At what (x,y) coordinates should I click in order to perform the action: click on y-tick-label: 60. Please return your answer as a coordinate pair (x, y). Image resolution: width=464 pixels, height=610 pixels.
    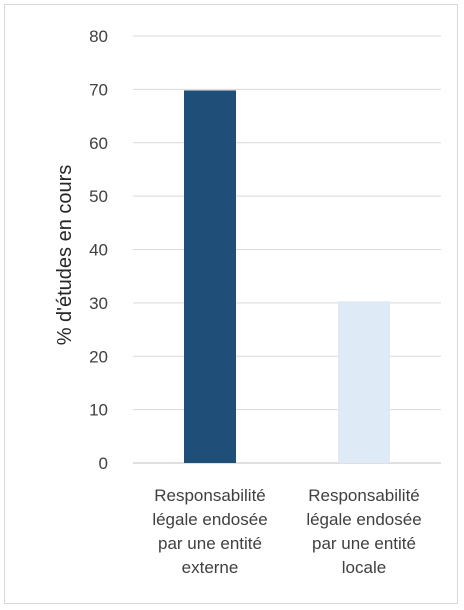
    Looking at the image, I should click on (98, 143).